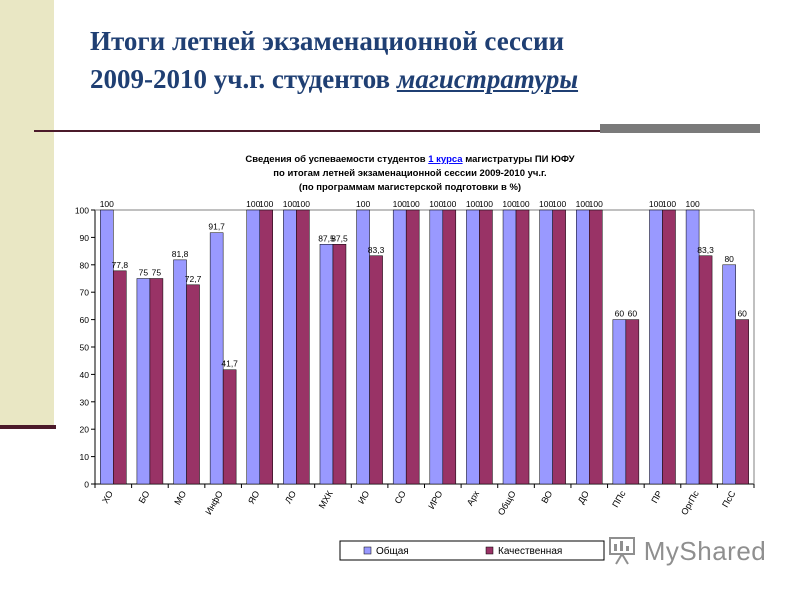 This screenshot has height=600, width=800. What do you see at coordinates (622, 551) in the screenshot?
I see `presentation-board-icon` at bounding box center [622, 551].